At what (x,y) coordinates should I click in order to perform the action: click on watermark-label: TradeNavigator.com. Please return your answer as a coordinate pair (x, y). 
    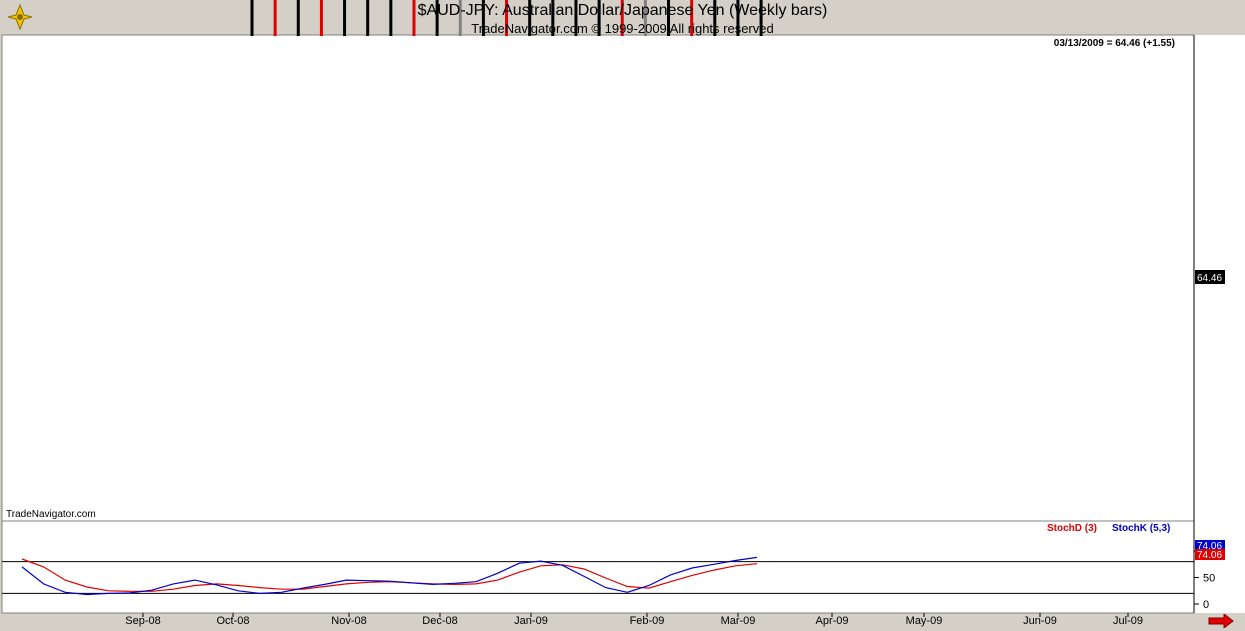
    Looking at the image, I should click on (51, 514).